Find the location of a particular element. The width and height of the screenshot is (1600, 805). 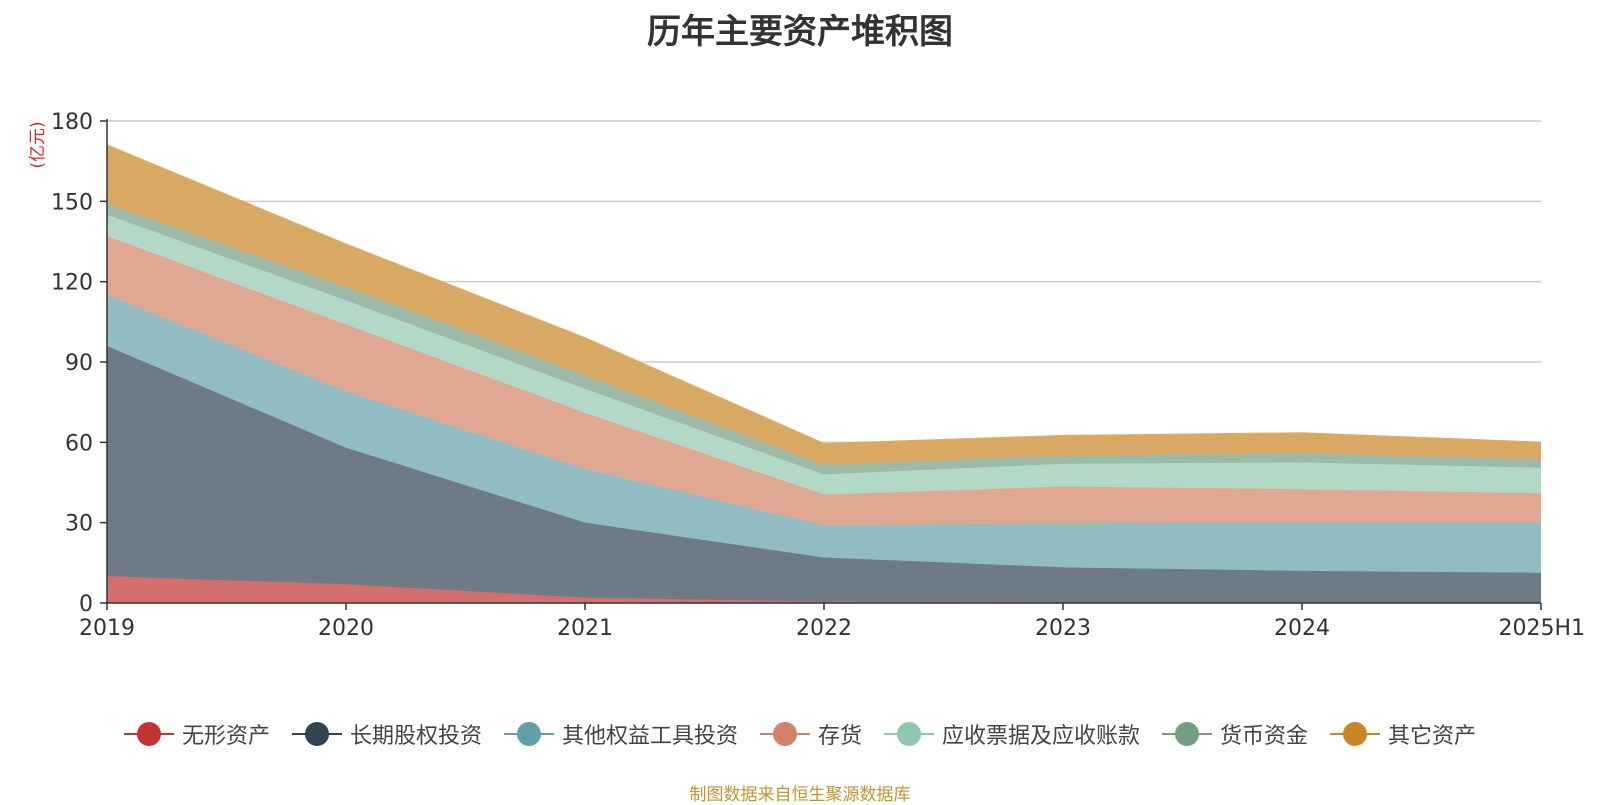

source-note: 制图数据来自恒生聚源数据库 is located at coordinates (800, 795).